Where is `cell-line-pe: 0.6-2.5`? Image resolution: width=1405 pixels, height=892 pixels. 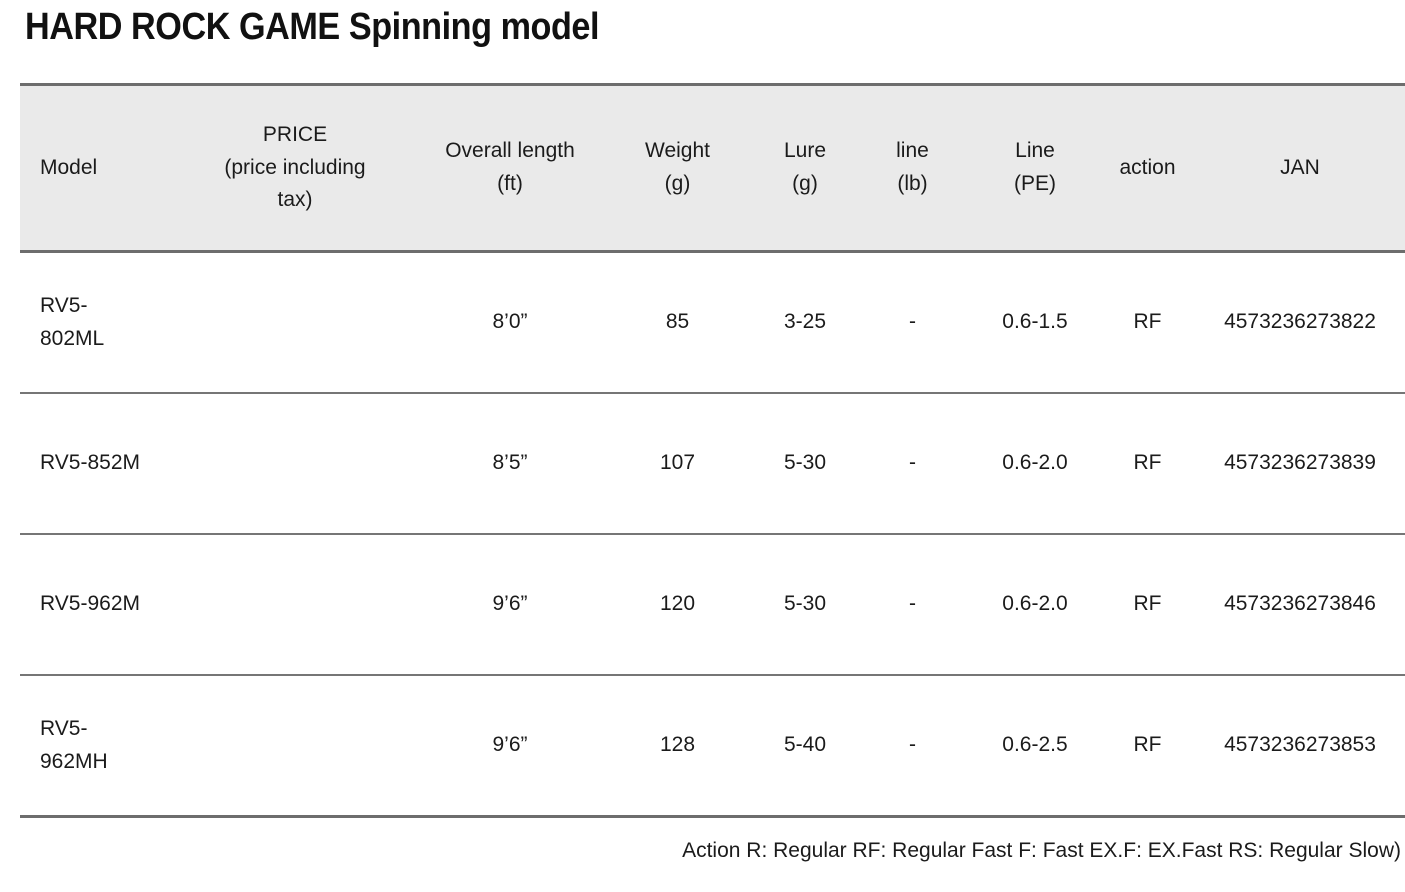 cell-line-pe: 0.6-2.5 is located at coordinates (1035, 746).